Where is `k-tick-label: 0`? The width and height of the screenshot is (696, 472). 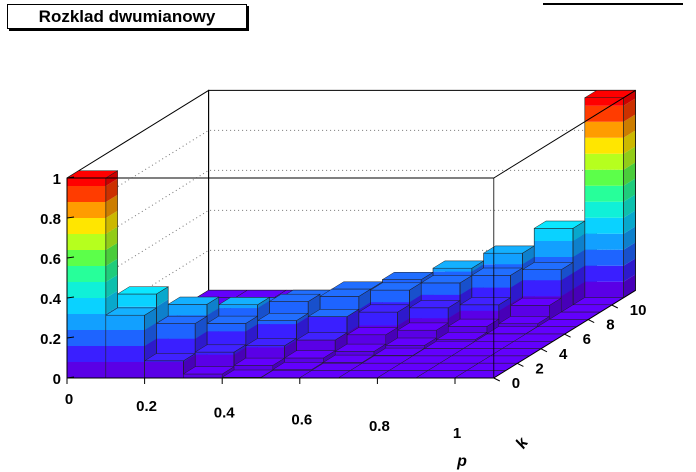 k-tick-label: 0 is located at coordinates (516, 383).